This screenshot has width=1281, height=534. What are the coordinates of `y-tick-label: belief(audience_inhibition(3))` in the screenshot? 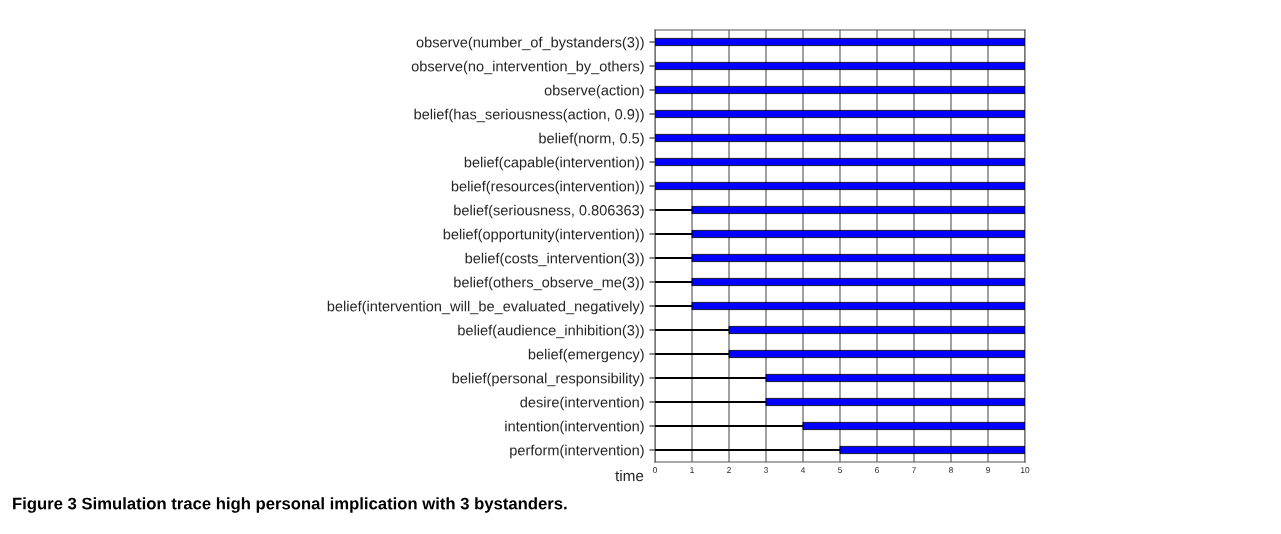 It's located at (551, 331).